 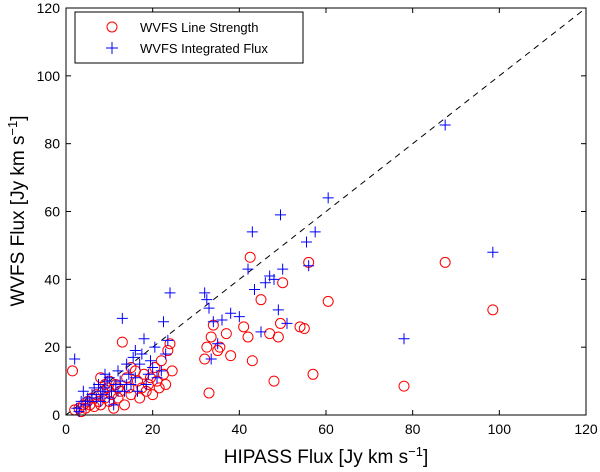 What do you see at coordinates (112, 27) in the screenshot?
I see `legend-circle-marker` at bounding box center [112, 27].